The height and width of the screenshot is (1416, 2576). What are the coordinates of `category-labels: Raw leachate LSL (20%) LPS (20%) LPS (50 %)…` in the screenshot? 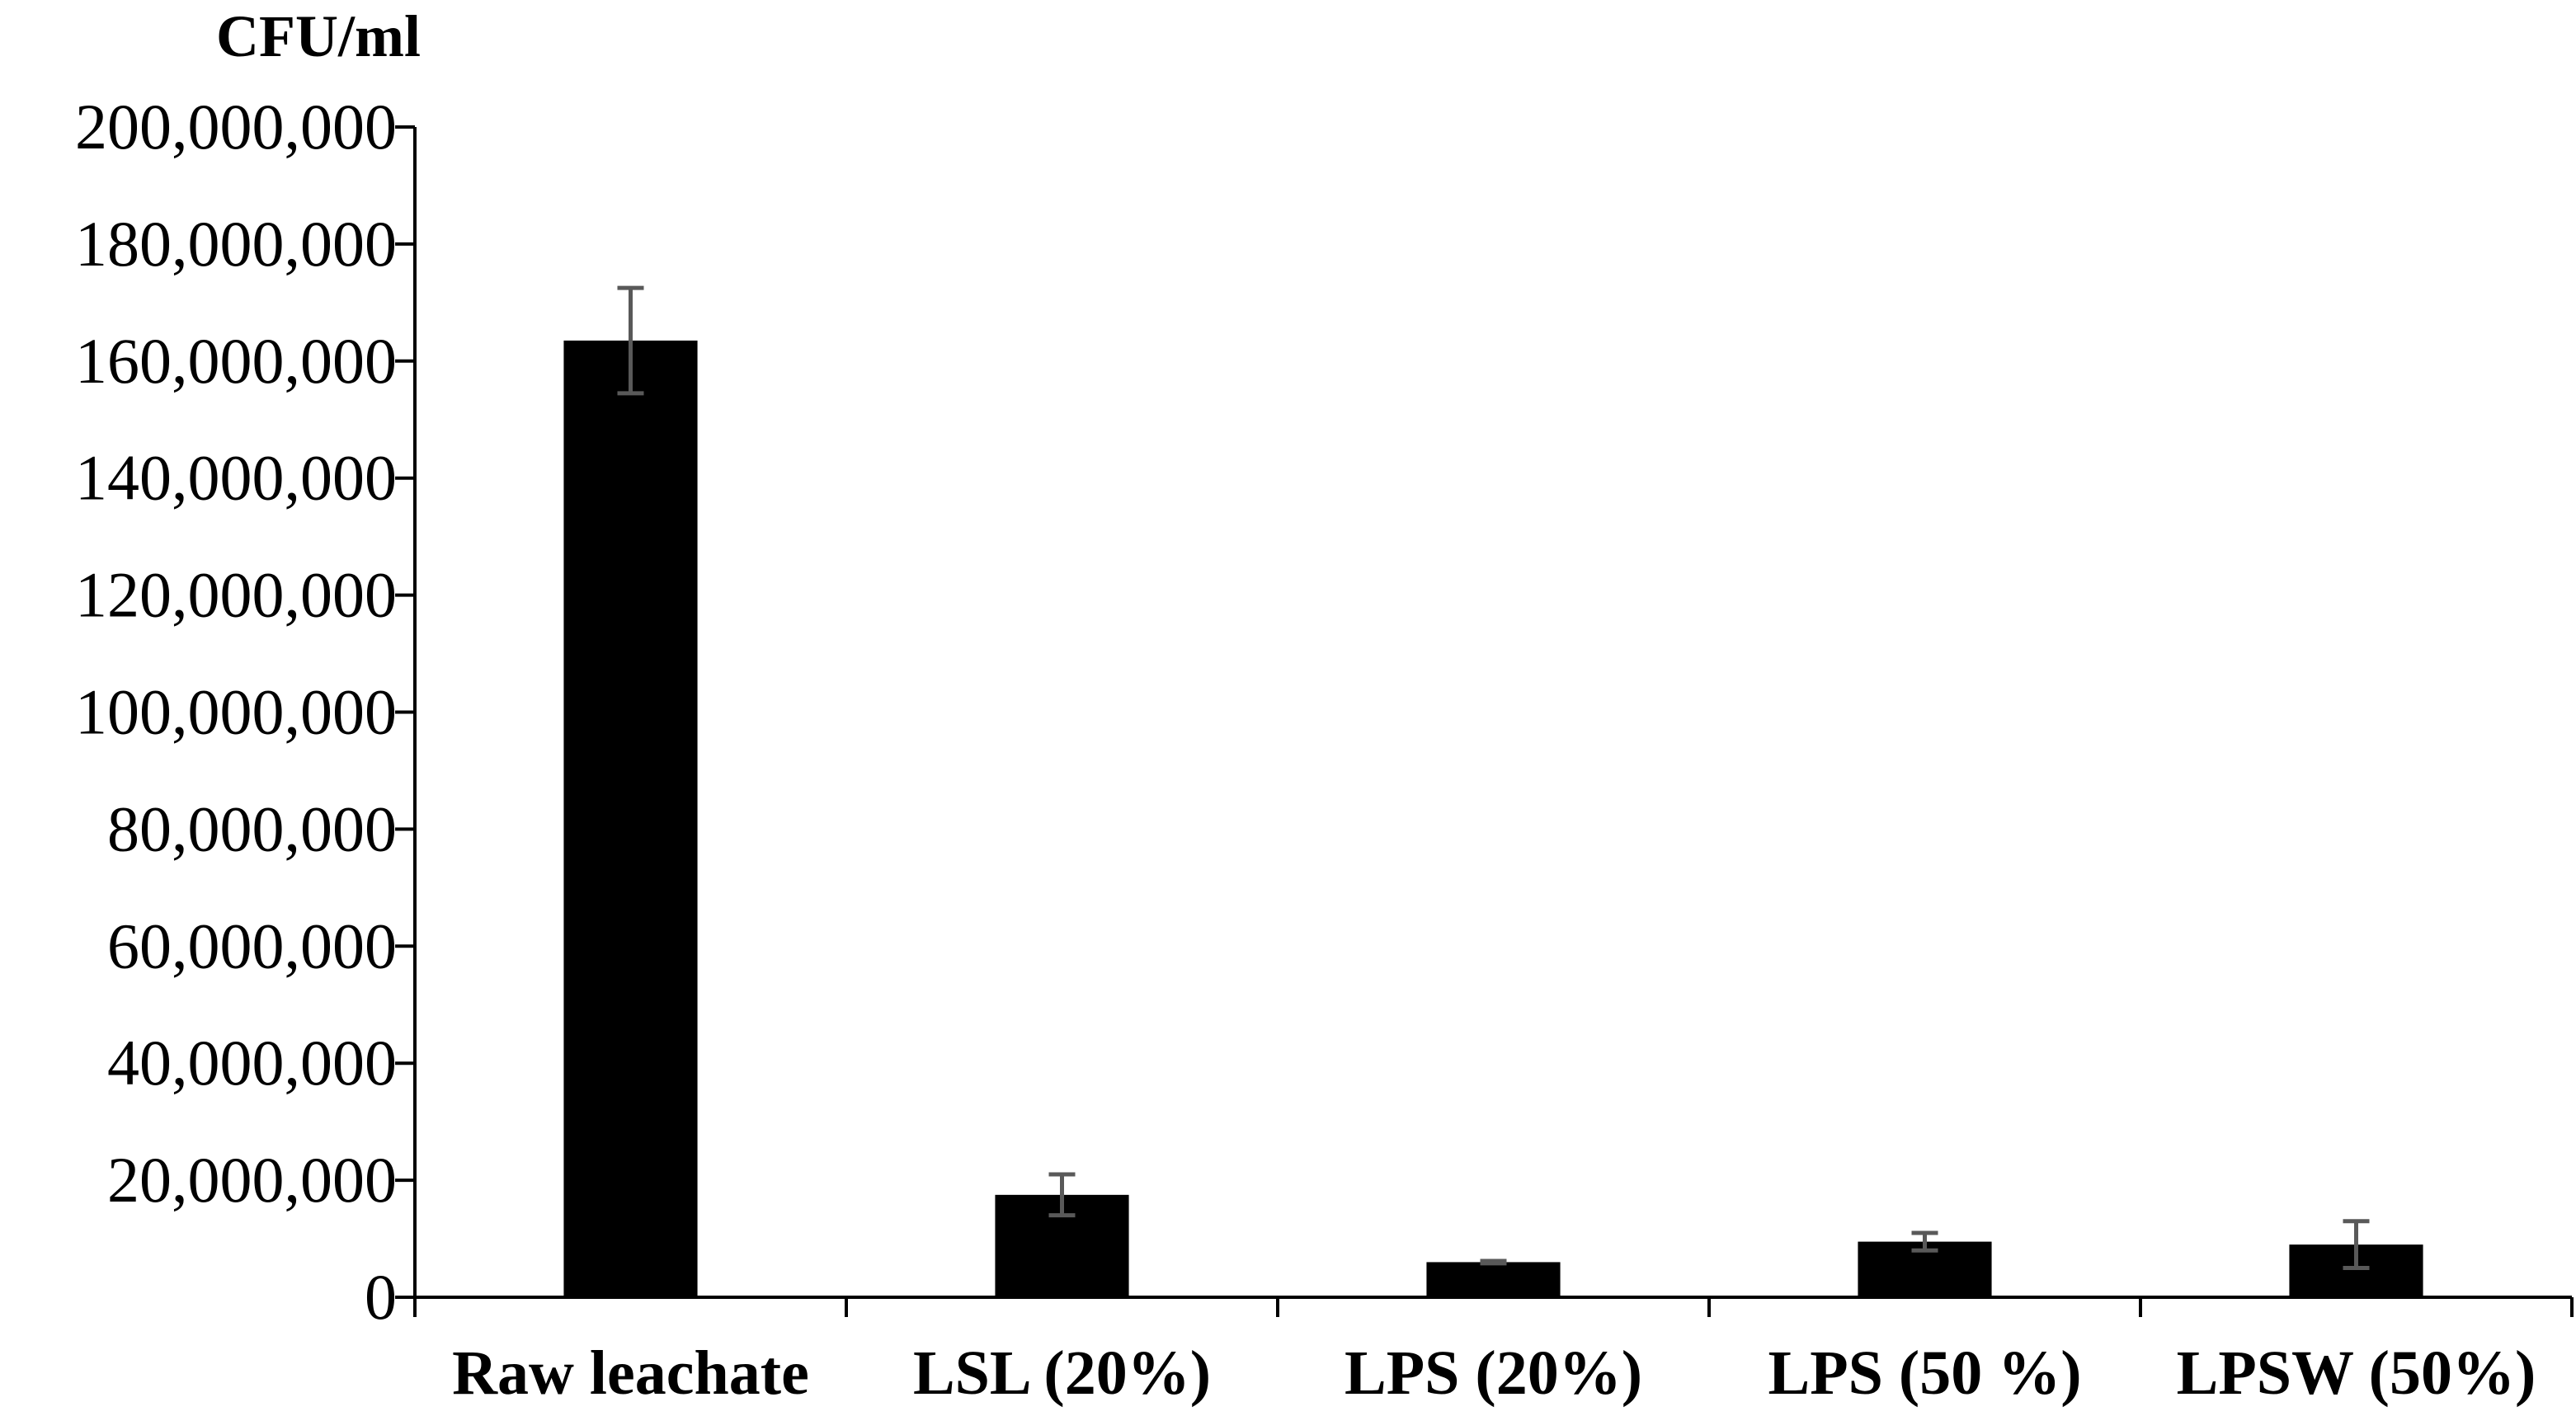 It's located at (1494, 1373).